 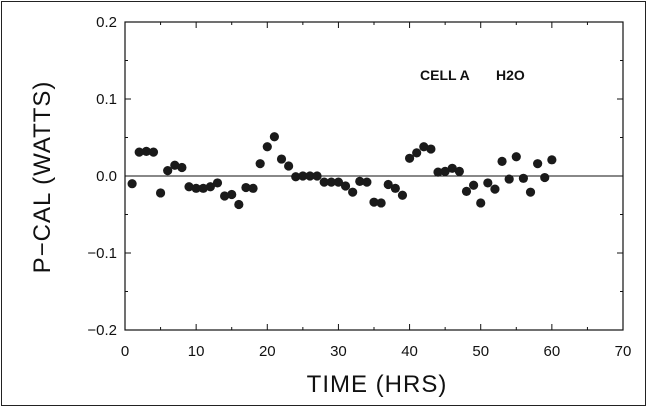 What do you see at coordinates (342, 171) in the screenshot?
I see `data-points` at bounding box center [342, 171].